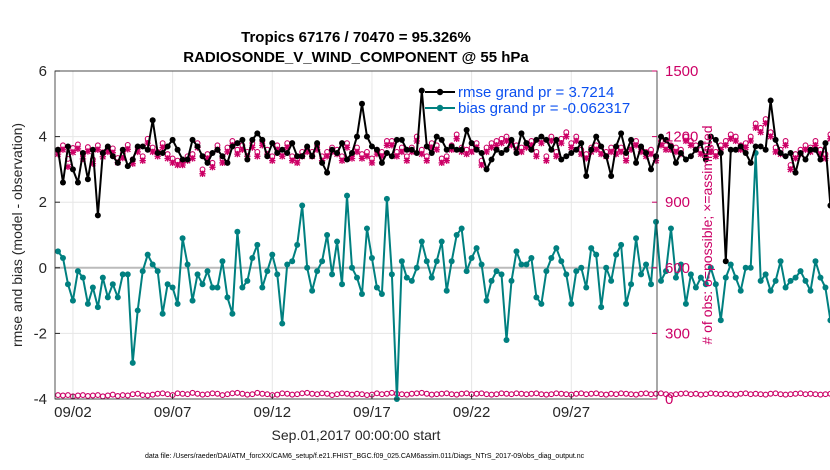  What do you see at coordinates (40, 333) in the screenshot?
I see `y-left-tick-label: -2` at bounding box center [40, 333].